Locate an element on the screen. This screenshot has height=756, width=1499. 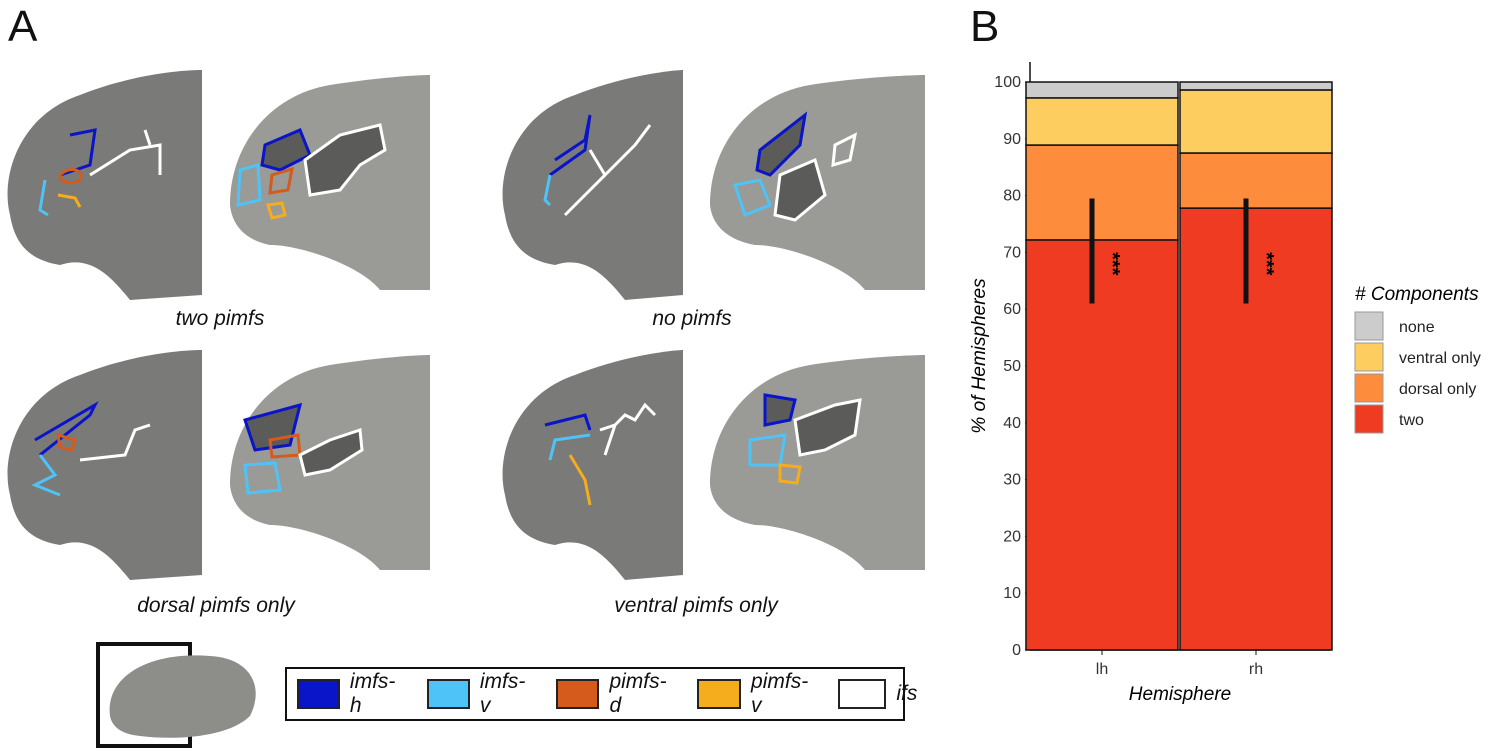
caption-dorsal-pimfs-only: dorsal pimfs only is located at coordinates (216, 605).